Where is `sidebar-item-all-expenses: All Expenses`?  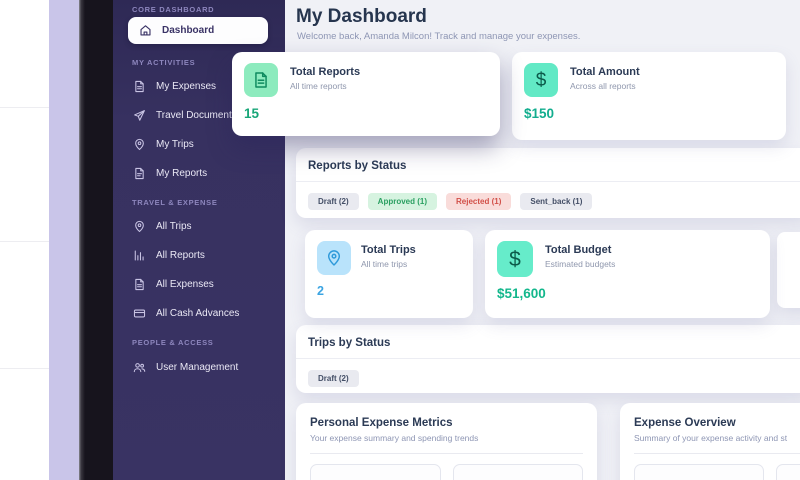
sidebar-item-all-expenses: All Expenses is located at coordinates (173, 284).